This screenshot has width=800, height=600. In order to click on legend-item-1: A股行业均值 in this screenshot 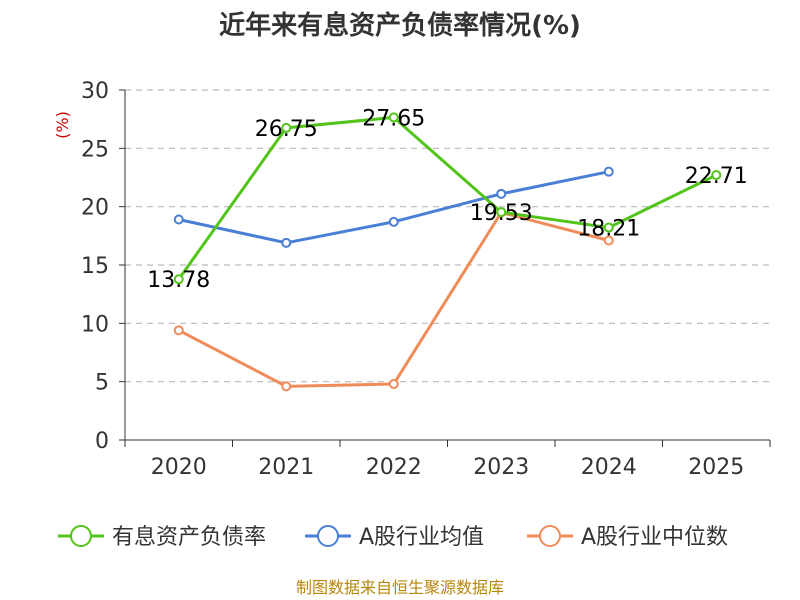, I will do `click(394, 537)`.